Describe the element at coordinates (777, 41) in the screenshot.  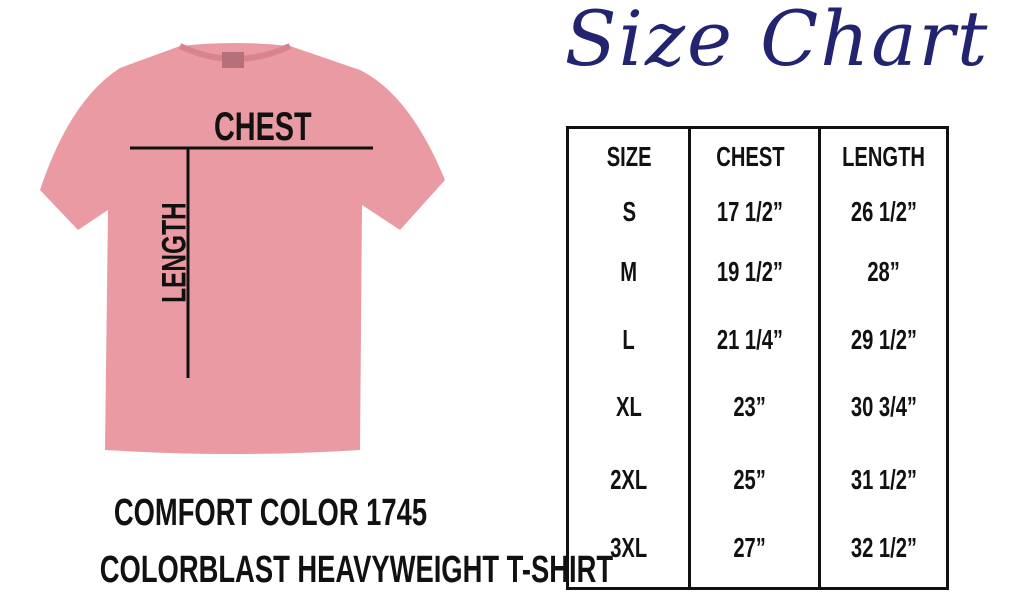
I see `page-title: Size Chart` at that location.